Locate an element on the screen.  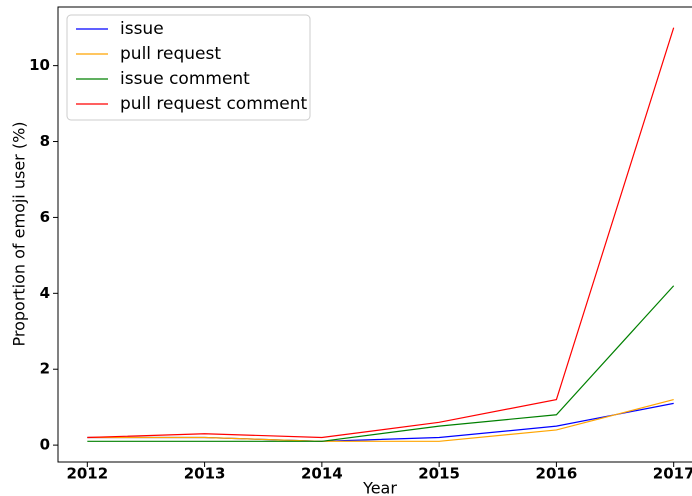
data-line is located at coordinates (380, 420).